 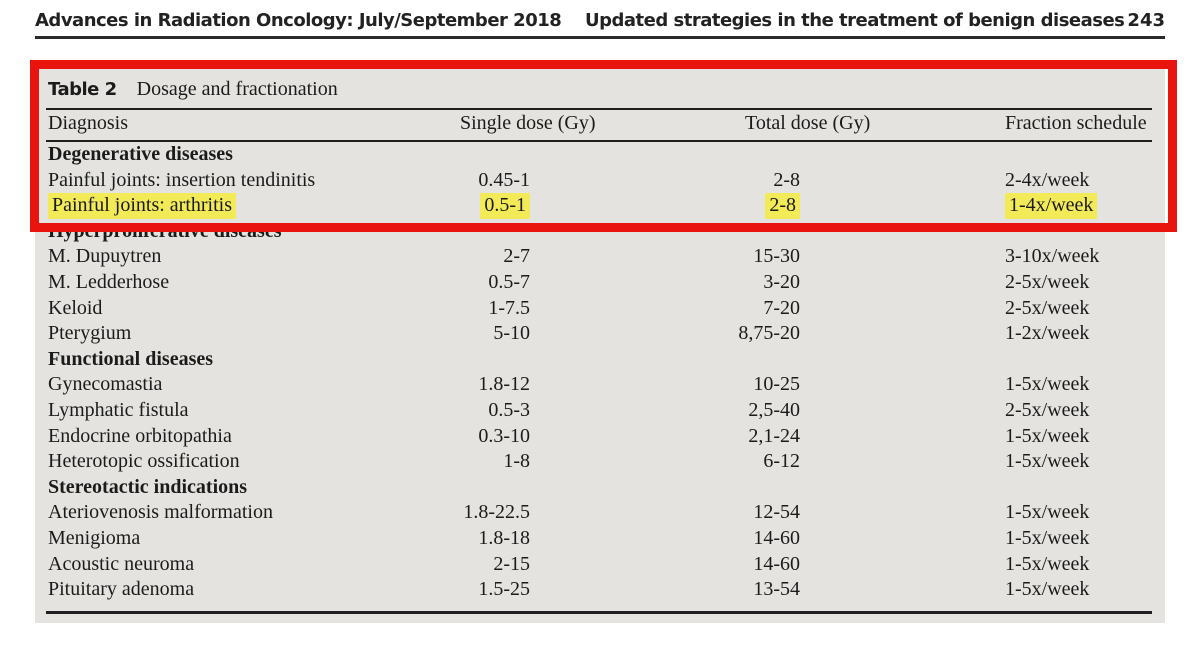 What do you see at coordinates (495, 513) in the screenshot?
I see `cell-single-dose: 1.8-22.5` at bounding box center [495, 513].